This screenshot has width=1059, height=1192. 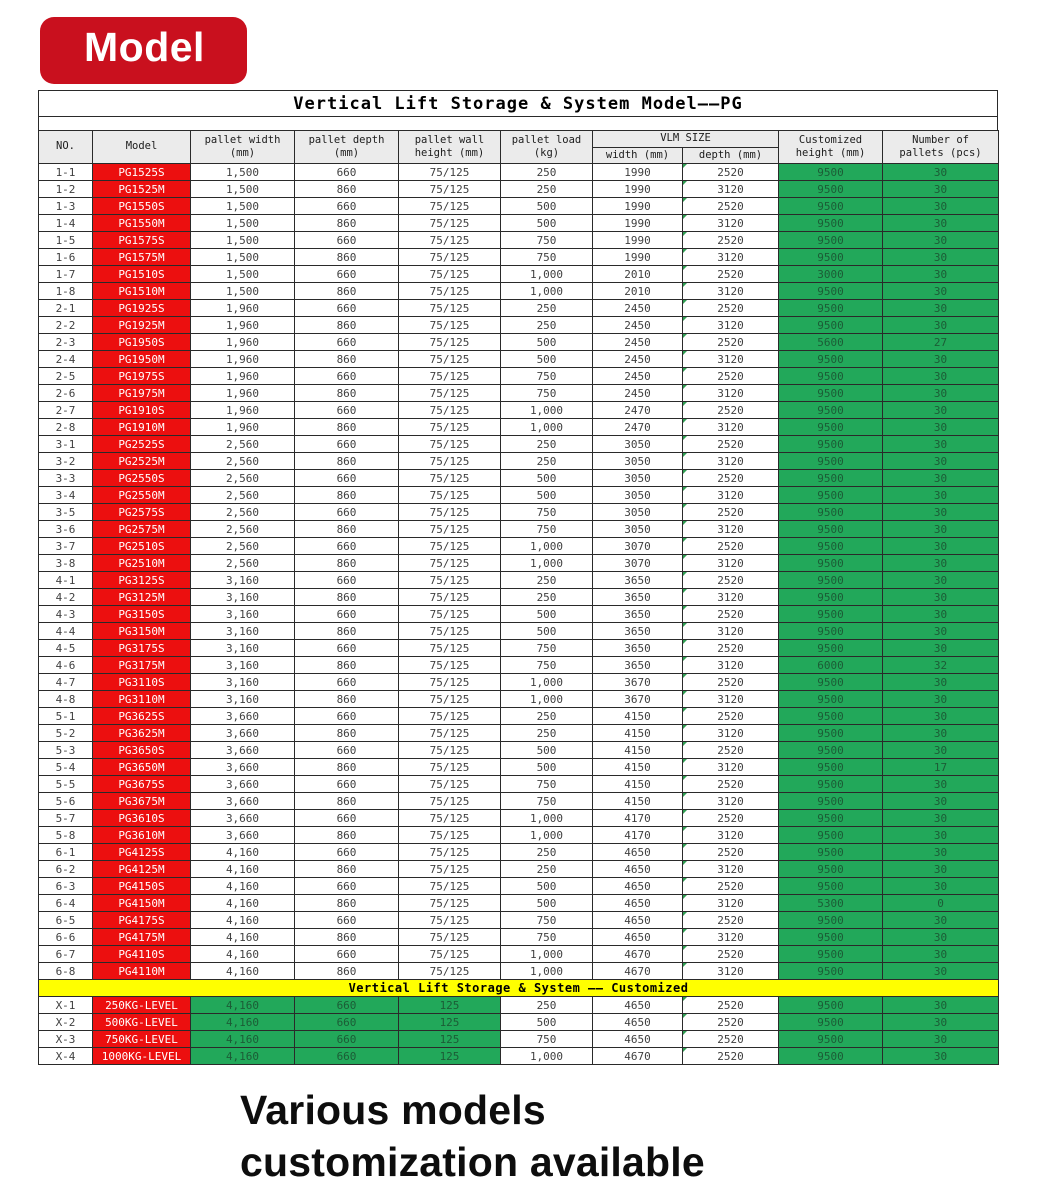 What do you see at coordinates (65, 376) in the screenshot?
I see `no-cell: 2-5` at bounding box center [65, 376].